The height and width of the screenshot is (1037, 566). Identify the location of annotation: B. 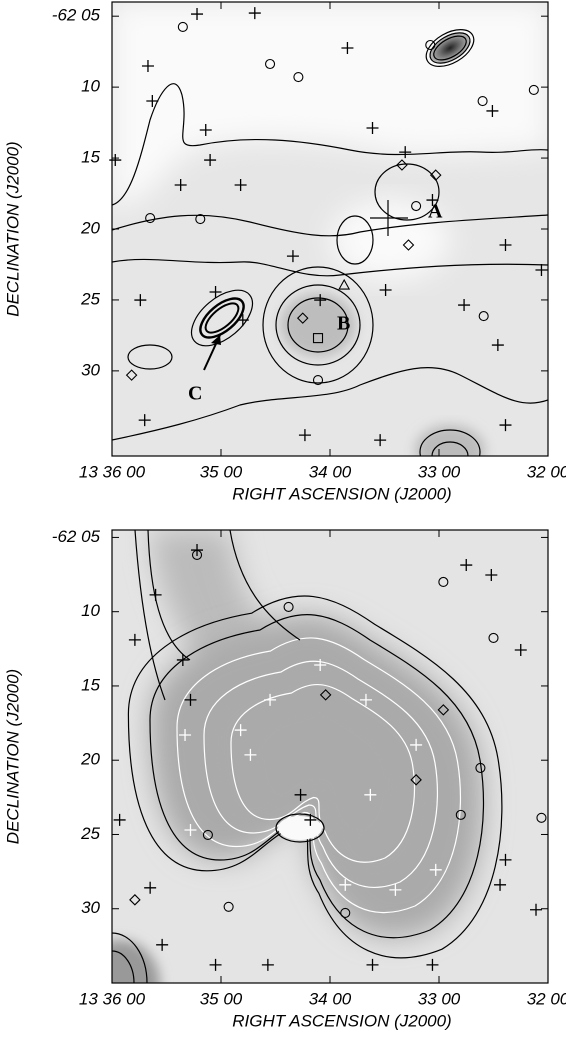
(343, 324).